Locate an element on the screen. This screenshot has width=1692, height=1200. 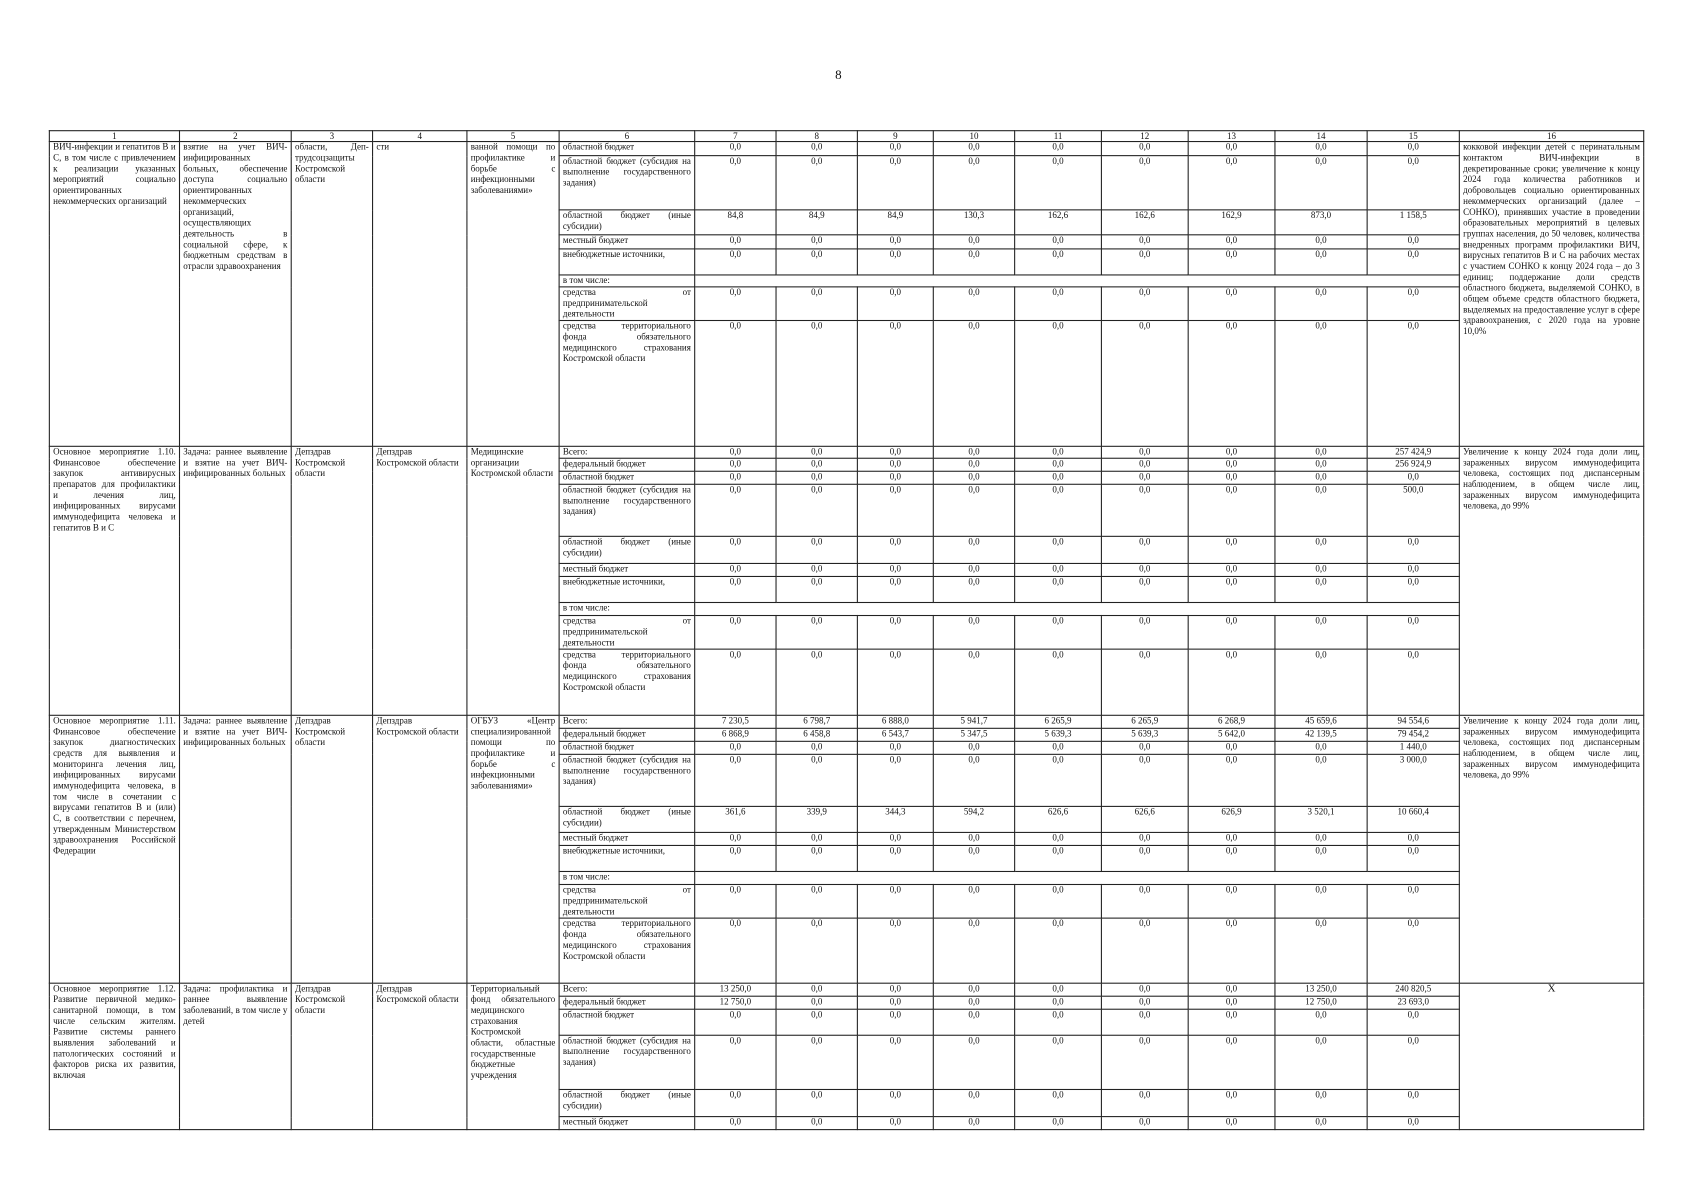
column-number-header: 8 is located at coordinates (816, 136).